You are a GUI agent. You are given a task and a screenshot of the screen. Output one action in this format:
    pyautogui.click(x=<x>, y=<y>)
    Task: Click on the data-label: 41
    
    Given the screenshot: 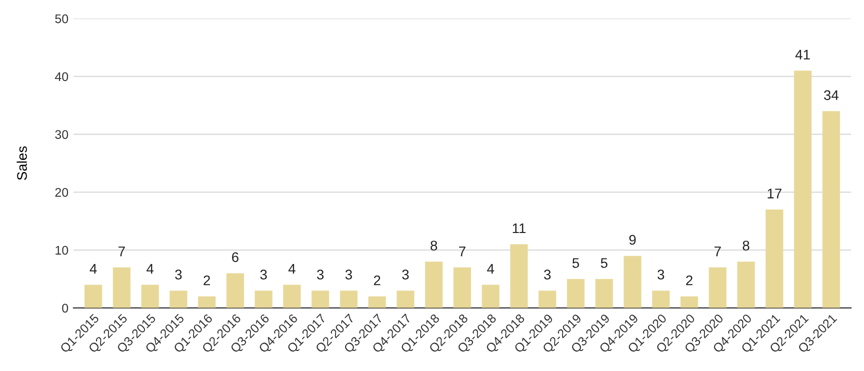 What is the action you would take?
    pyautogui.click(x=802, y=55)
    